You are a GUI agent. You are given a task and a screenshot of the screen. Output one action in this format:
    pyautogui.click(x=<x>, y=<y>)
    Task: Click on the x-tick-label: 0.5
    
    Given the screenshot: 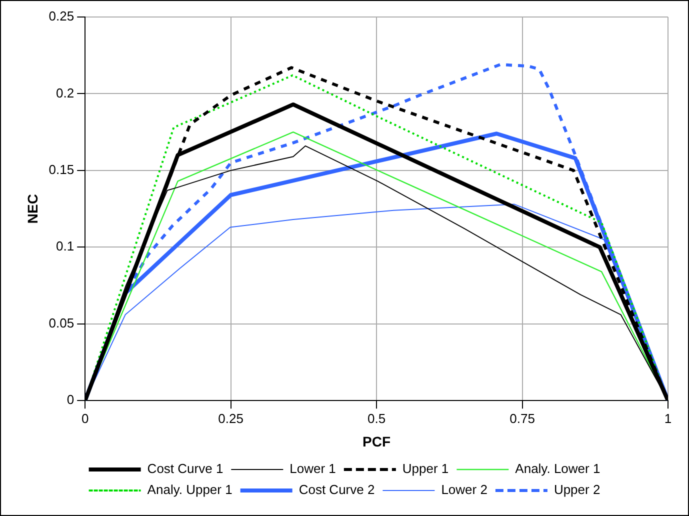 What is the action you would take?
    pyautogui.click(x=377, y=418)
    